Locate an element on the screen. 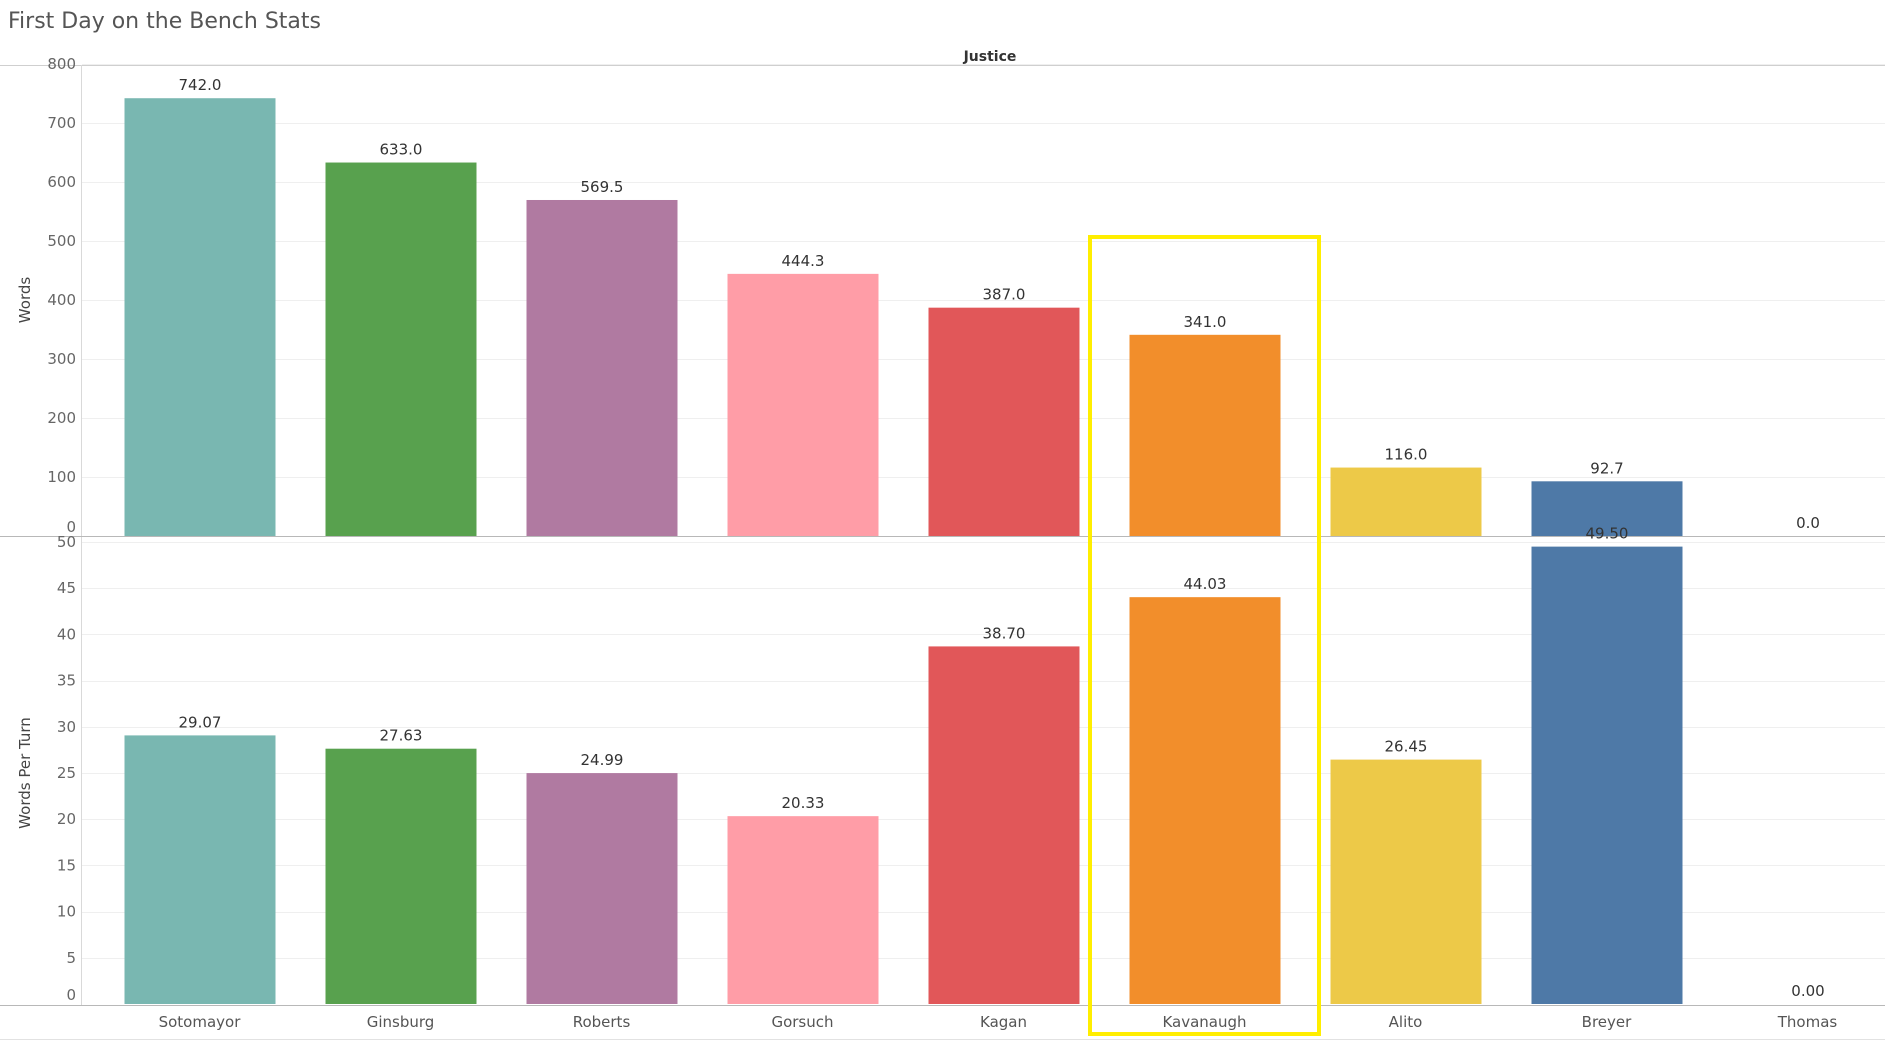  data-label-kavanaugh: 44.03 is located at coordinates (1205, 584).